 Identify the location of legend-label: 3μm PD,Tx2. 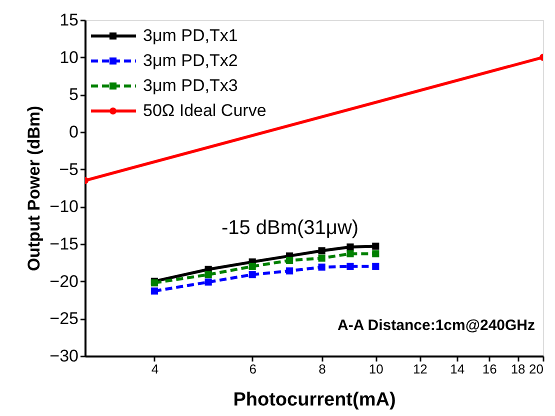
(190, 60).